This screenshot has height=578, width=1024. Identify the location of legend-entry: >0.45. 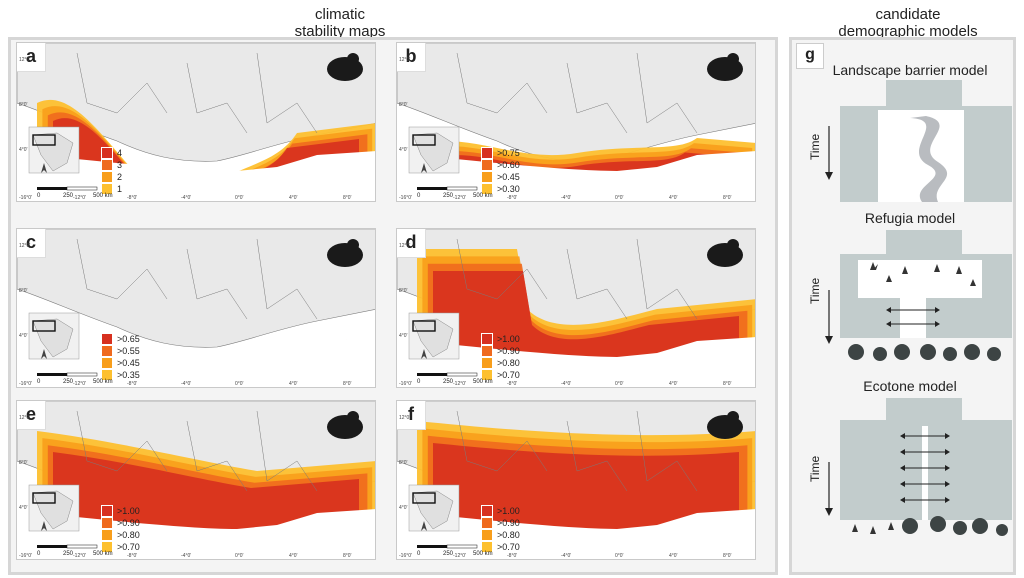
(500, 177).